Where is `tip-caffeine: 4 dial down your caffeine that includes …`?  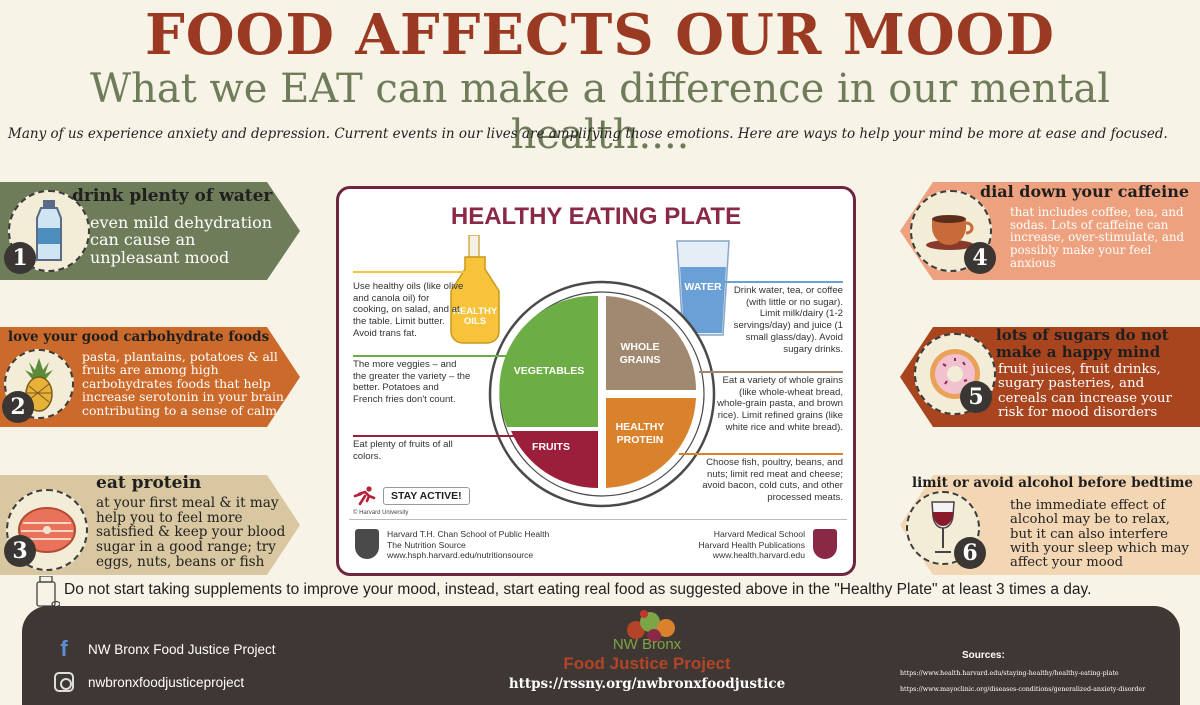
tip-caffeine: 4 dial down your caffeine that includes … is located at coordinates (1050, 231).